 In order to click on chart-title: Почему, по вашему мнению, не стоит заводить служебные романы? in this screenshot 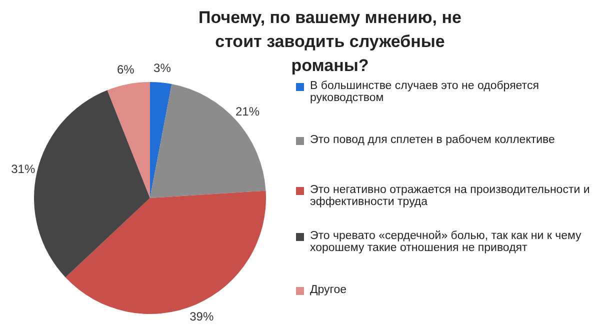, I will do `click(330, 42)`.